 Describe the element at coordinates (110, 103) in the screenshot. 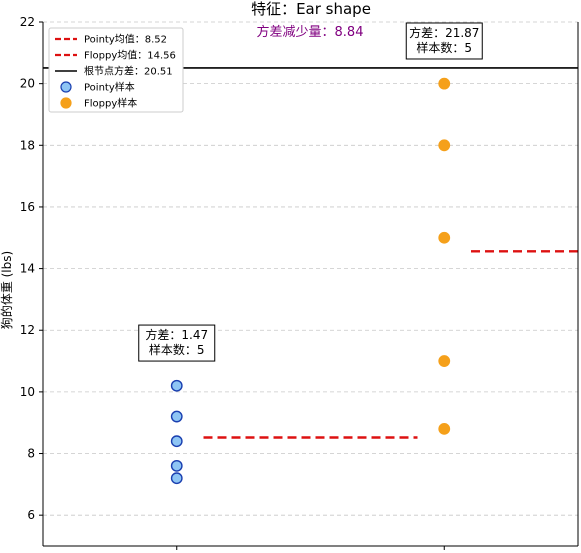

I see `legend-label: Floppy样本` at that location.